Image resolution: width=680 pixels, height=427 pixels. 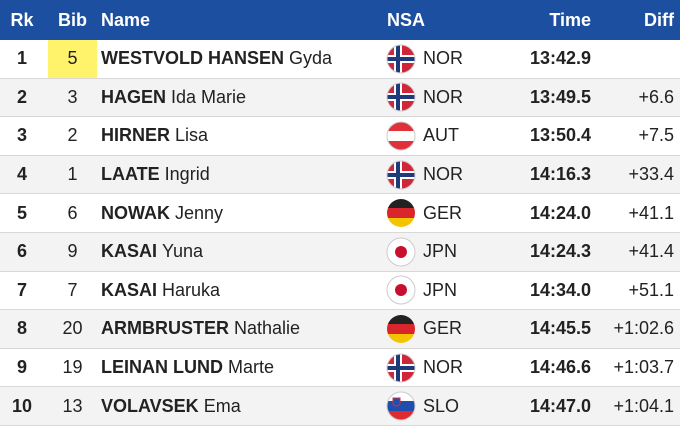 I want to click on time: 13:49.5, so click(x=560, y=96).